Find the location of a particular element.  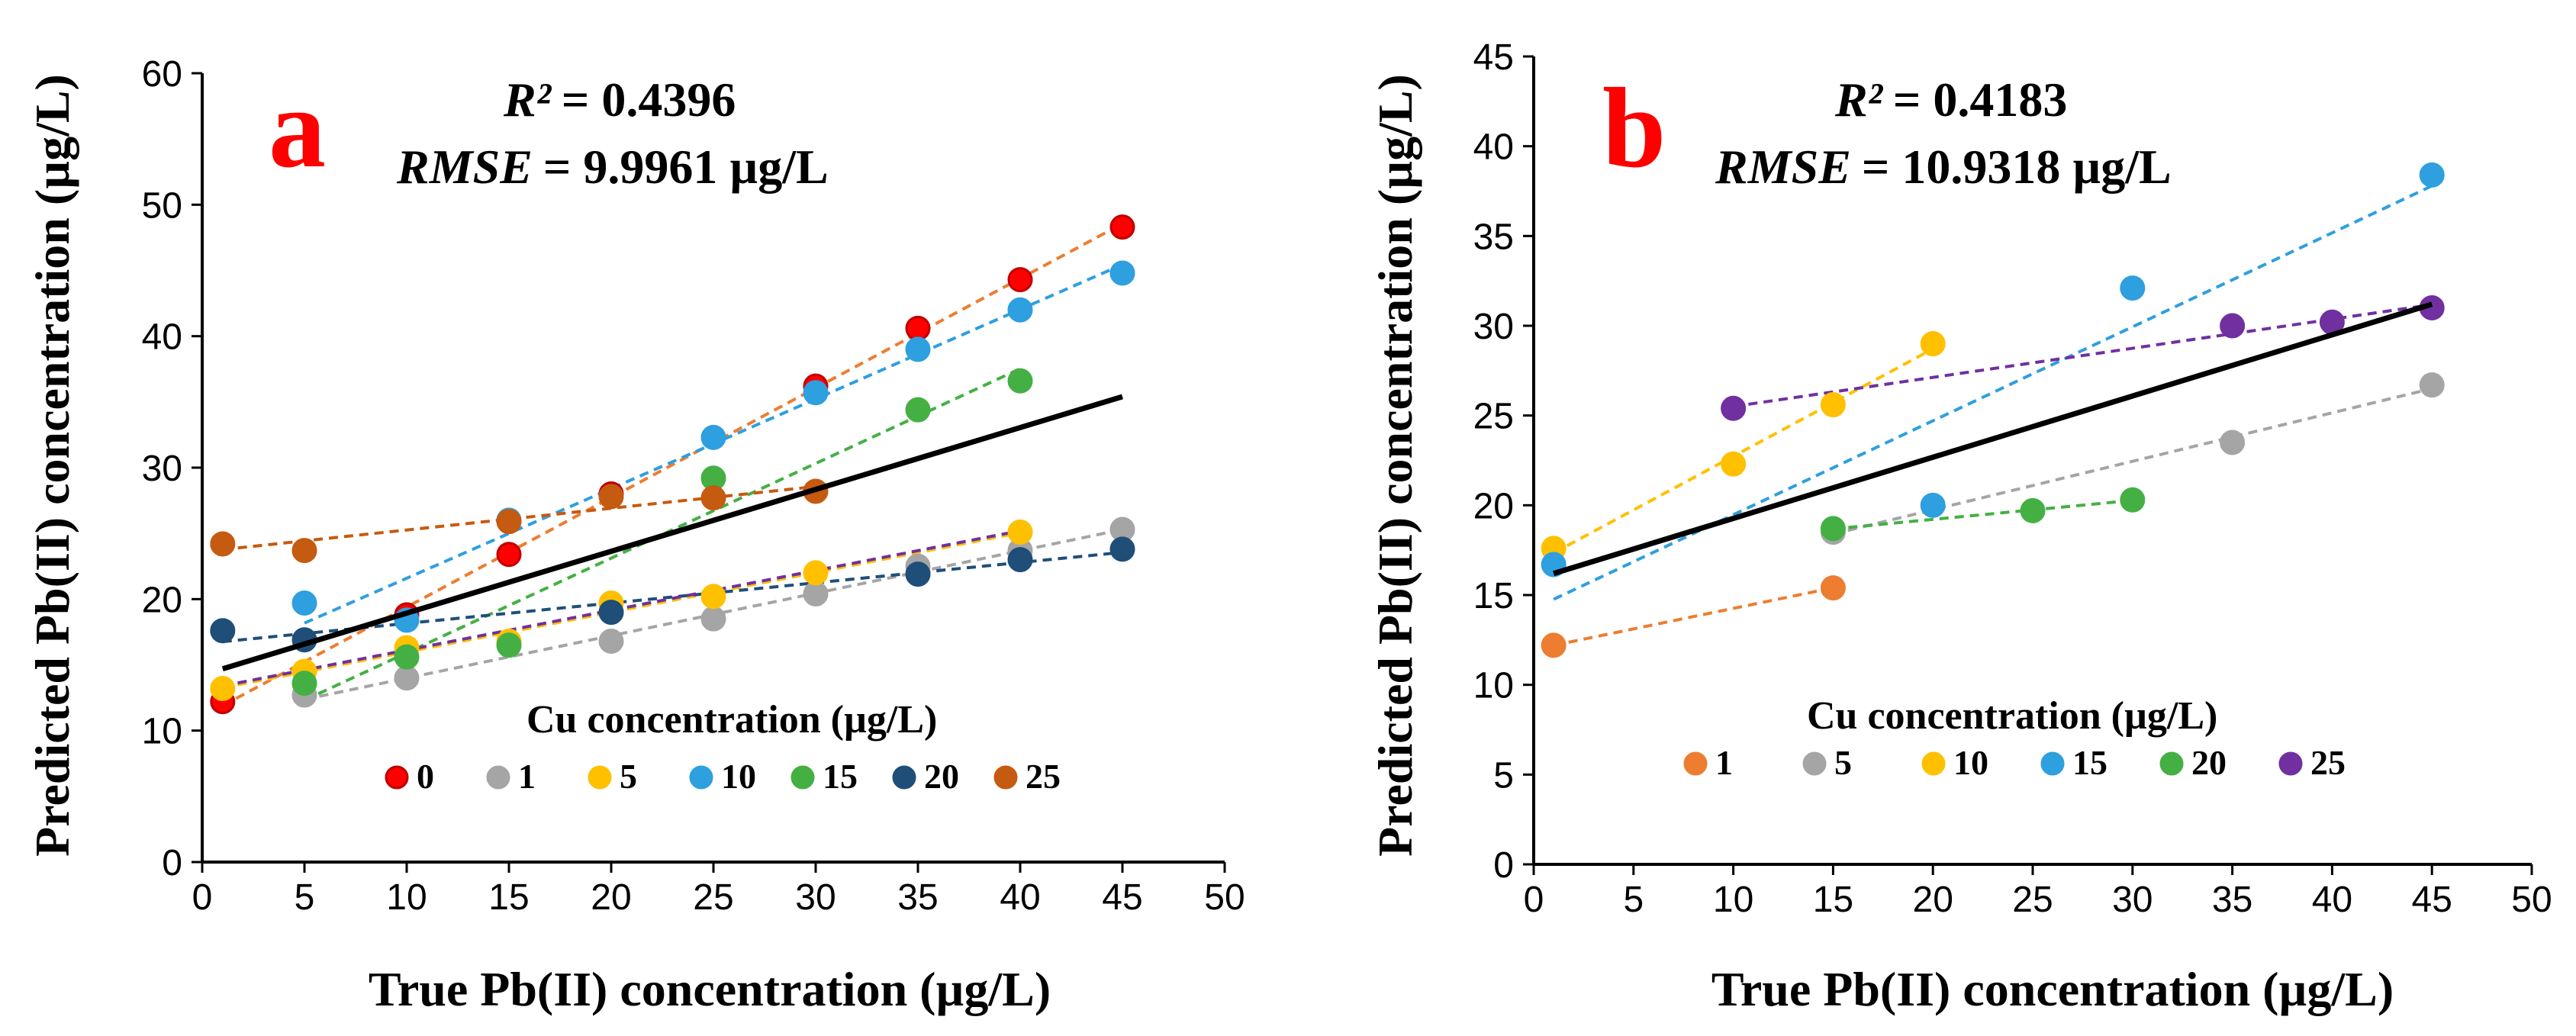

panel-a-x-tick-label: 45 is located at coordinates (1122, 897).